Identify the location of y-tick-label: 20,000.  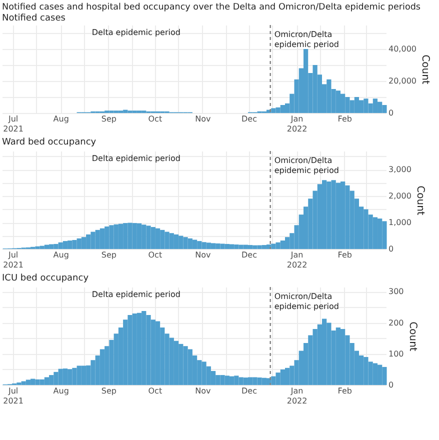
(402, 81).